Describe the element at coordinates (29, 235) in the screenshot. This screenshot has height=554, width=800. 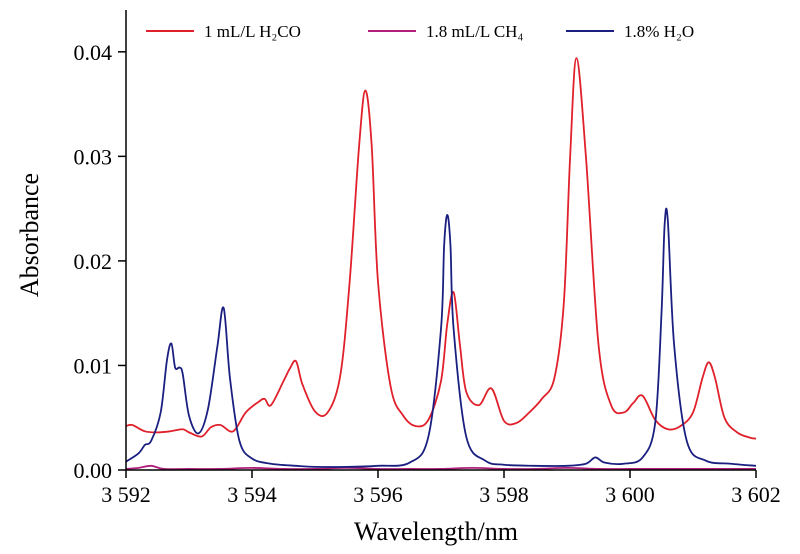
I see `y-axis-title: Absorbance` at that location.